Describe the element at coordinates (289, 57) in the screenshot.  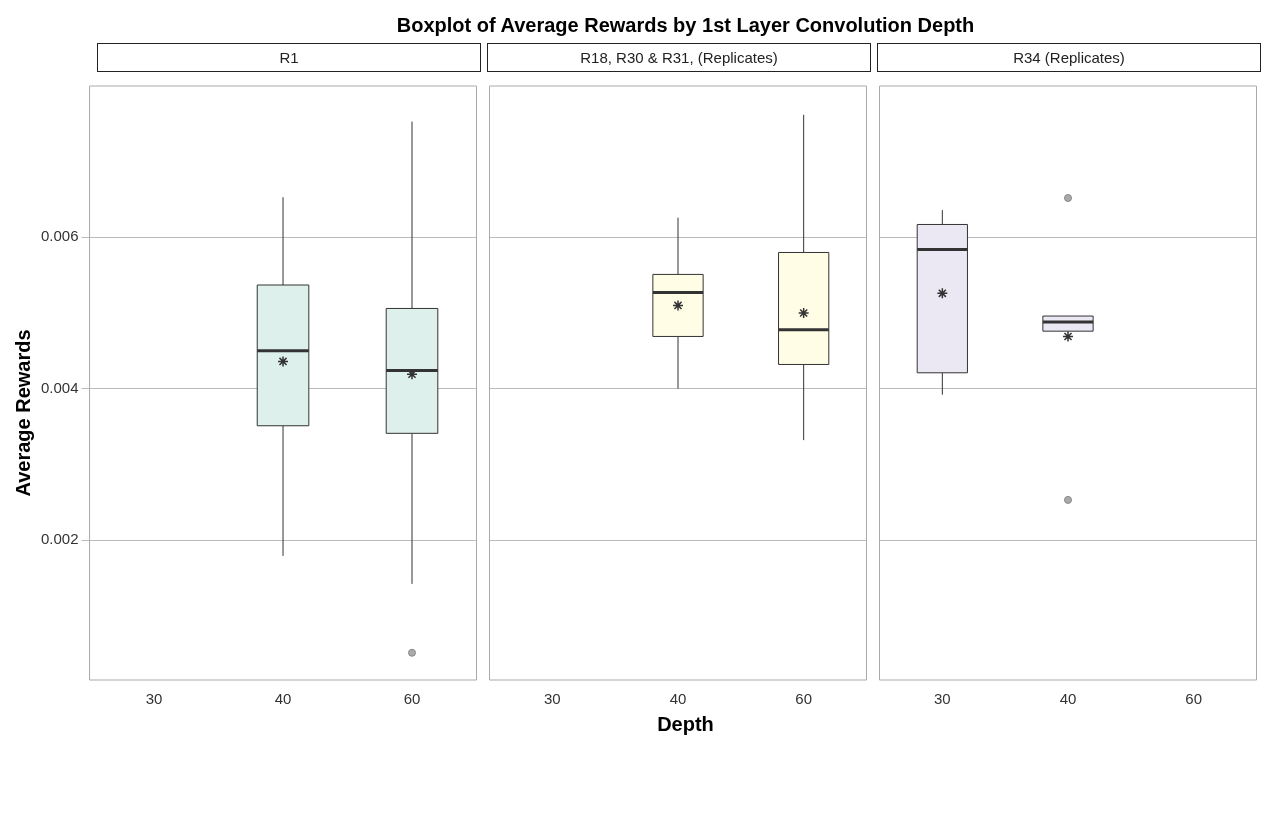
I see `chart-subtitle: R1` at that location.